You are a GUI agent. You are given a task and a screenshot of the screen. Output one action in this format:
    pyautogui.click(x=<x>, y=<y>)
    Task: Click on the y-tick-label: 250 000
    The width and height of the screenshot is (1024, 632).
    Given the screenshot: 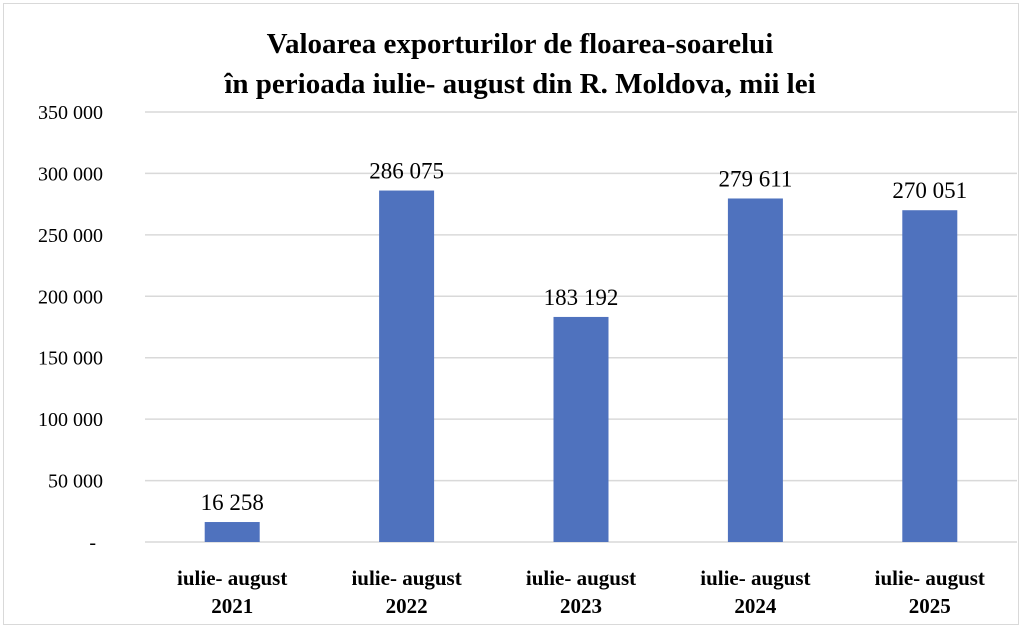 What is the action you would take?
    pyautogui.click(x=70, y=236)
    